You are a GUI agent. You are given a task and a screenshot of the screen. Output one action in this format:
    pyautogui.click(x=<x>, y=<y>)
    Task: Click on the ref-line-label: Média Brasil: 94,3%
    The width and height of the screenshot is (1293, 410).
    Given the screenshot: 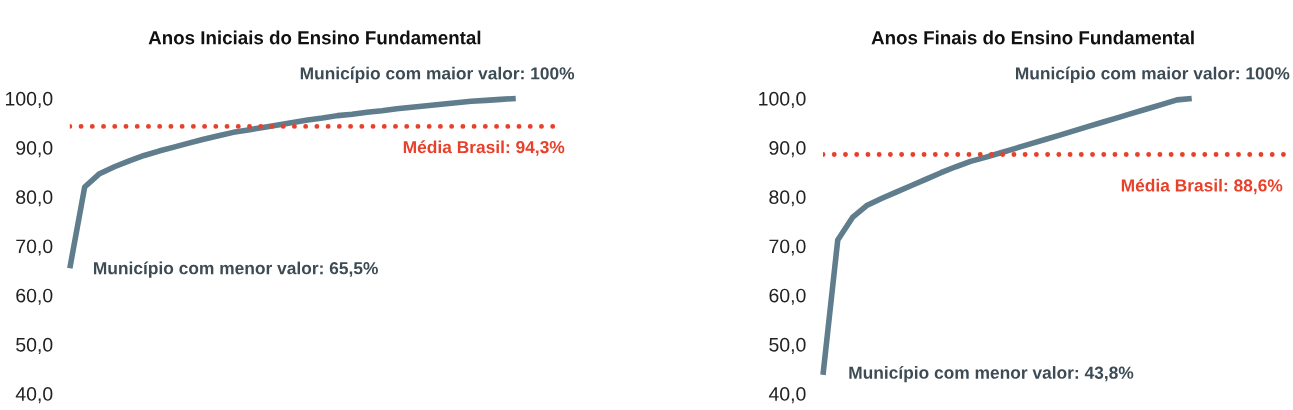 What is the action you would take?
    pyautogui.click(x=484, y=148)
    